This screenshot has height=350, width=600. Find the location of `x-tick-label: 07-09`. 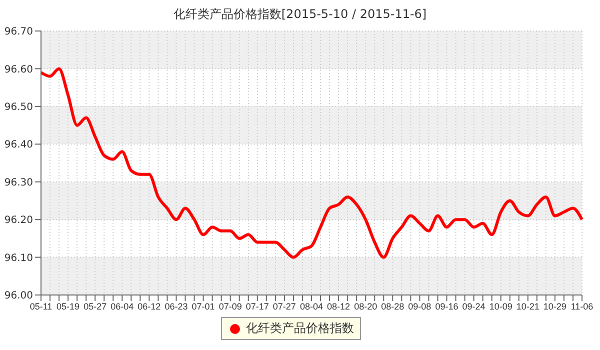

x-tick-label: 07-09 is located at coordinates (230, 306).